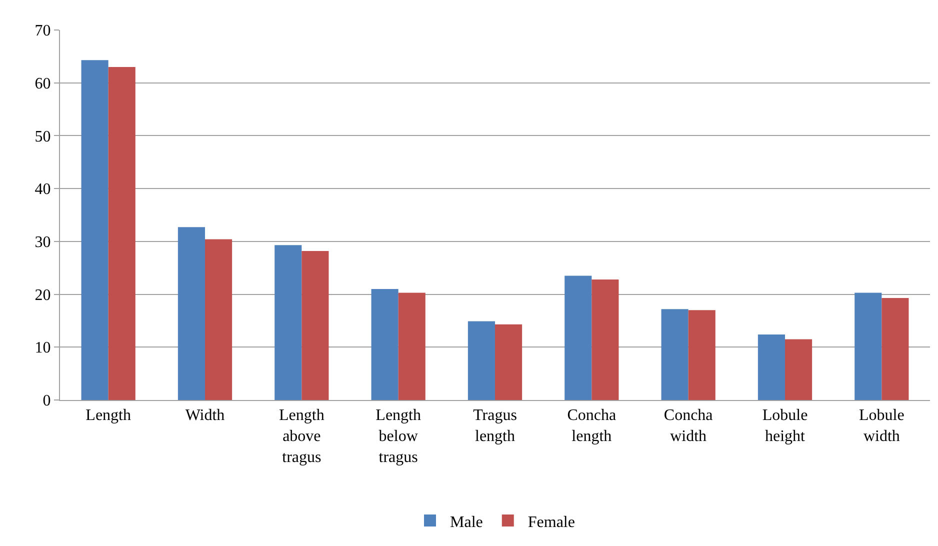 This screenshot has height=546, width=938. What do you see at coordinates (42, 83) in the screenshot?
I see `y-tick-label: 60` at bounding box center [42, 83].